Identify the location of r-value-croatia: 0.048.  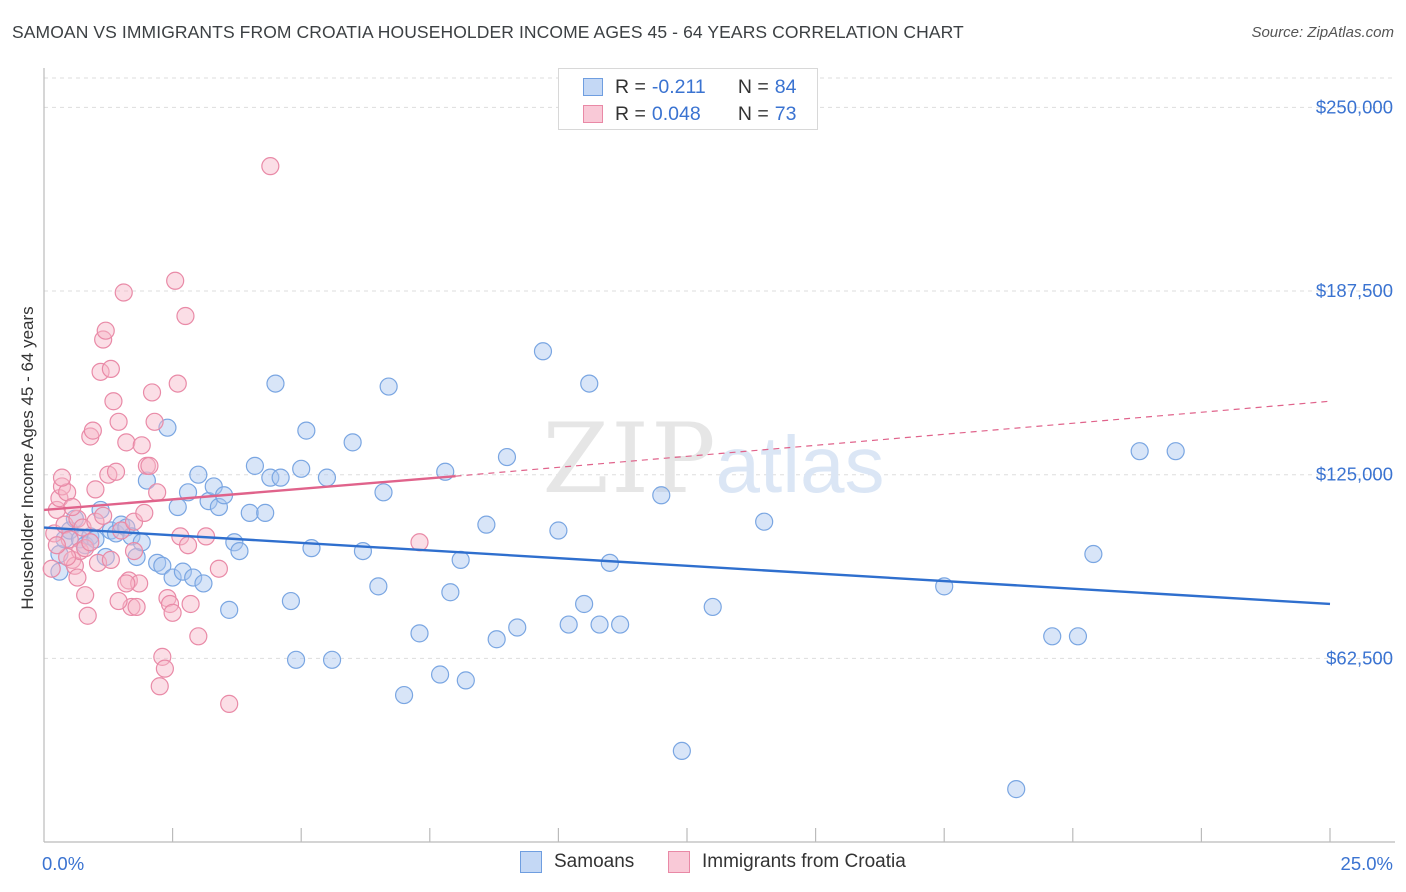
(676, 113).